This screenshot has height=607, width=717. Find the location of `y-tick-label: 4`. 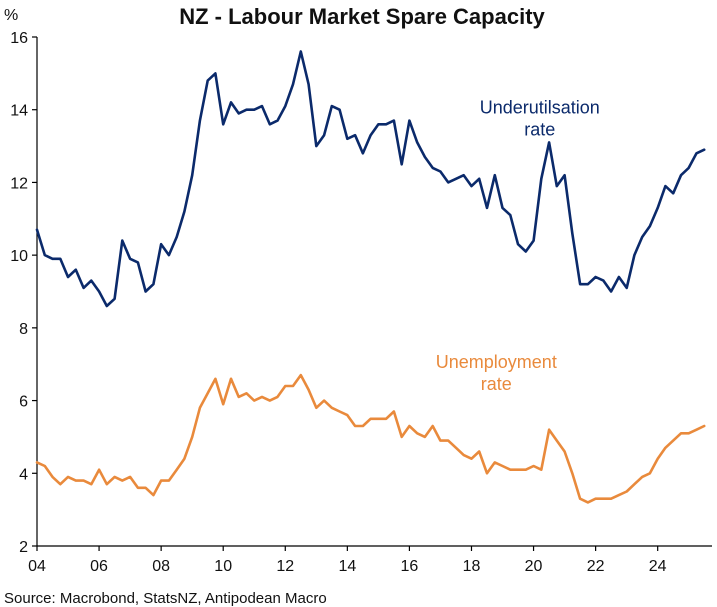

y-tick-label: 4 is located at coordinates (23, 474).